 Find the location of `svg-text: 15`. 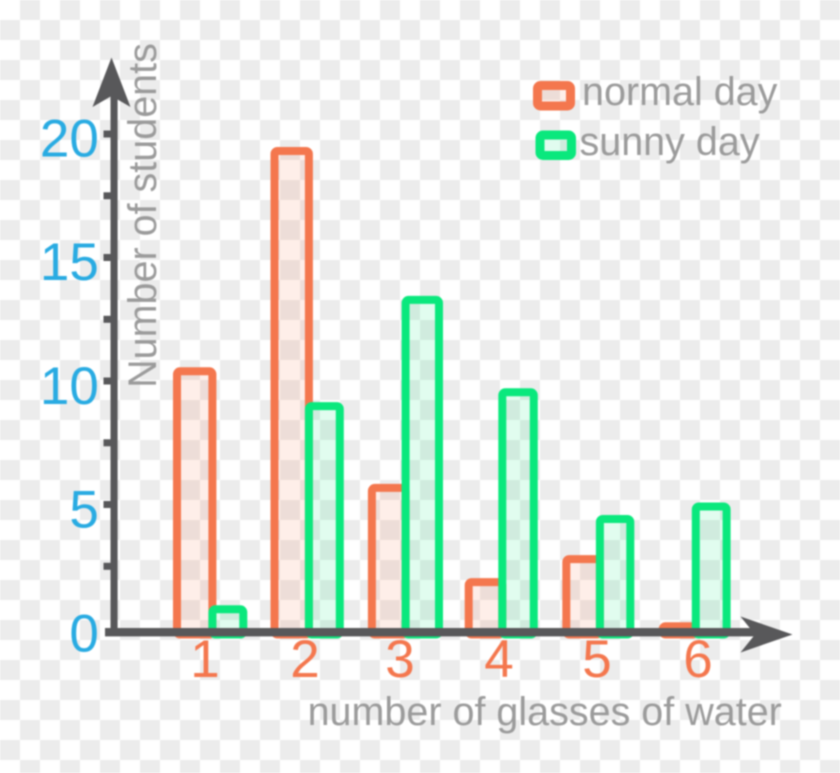

svg-text: 15 is located at coordinates (69, 262).